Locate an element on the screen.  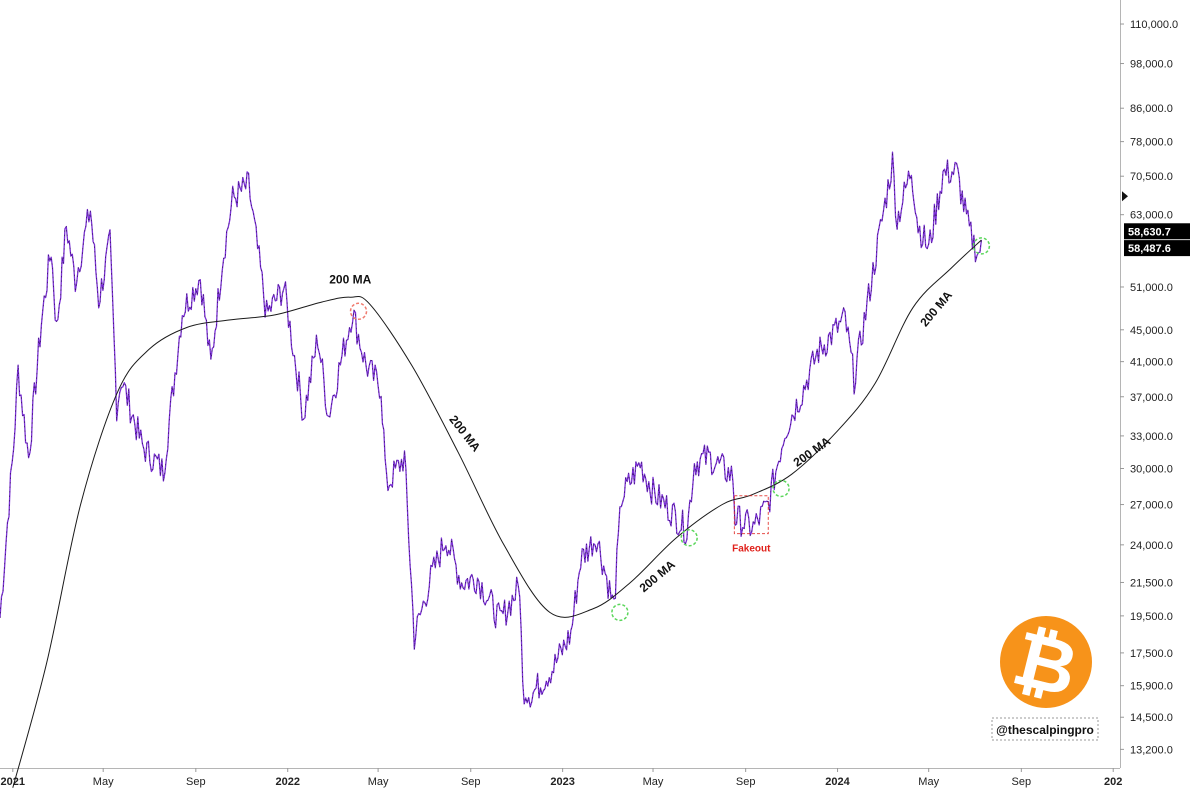
price-tag-label: 58,487.6 is located at coordinates (1149, 249).